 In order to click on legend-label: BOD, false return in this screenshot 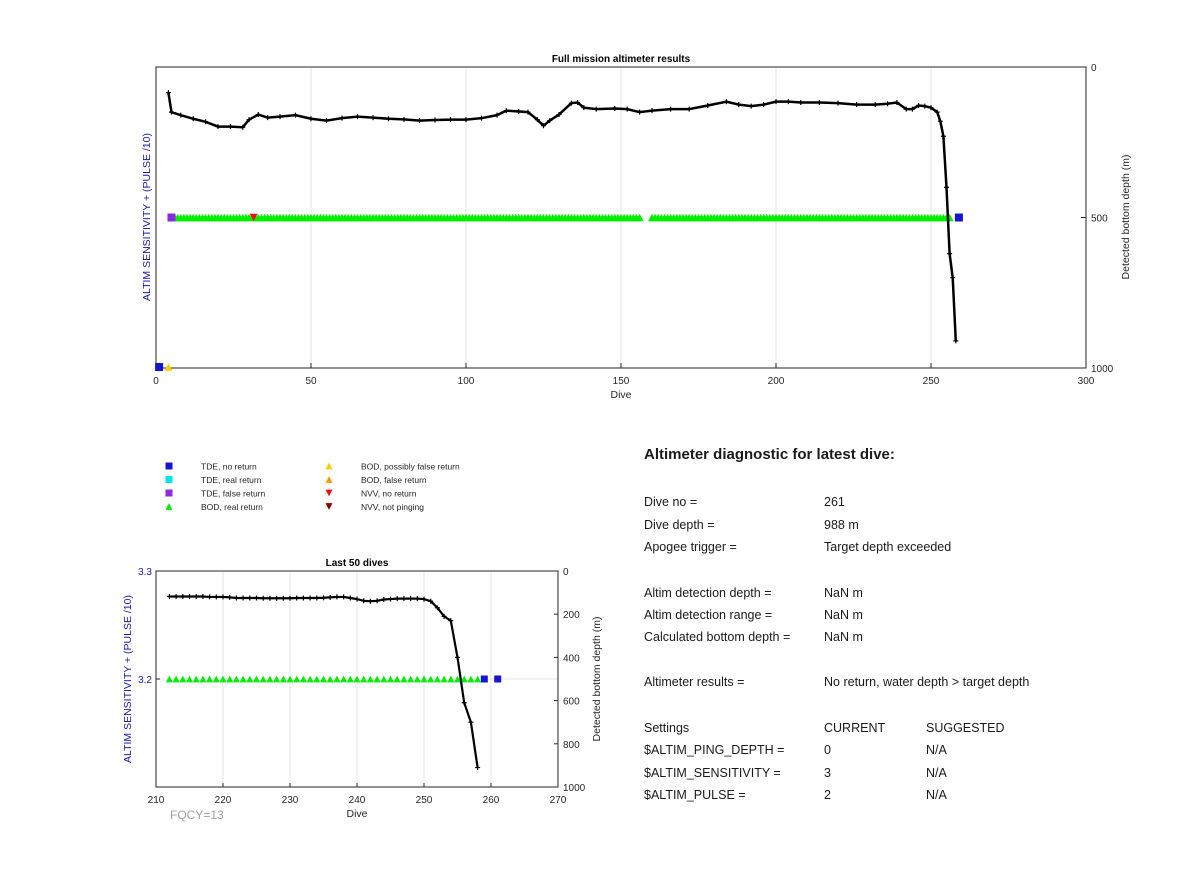, I will do `click(394, 480)`.